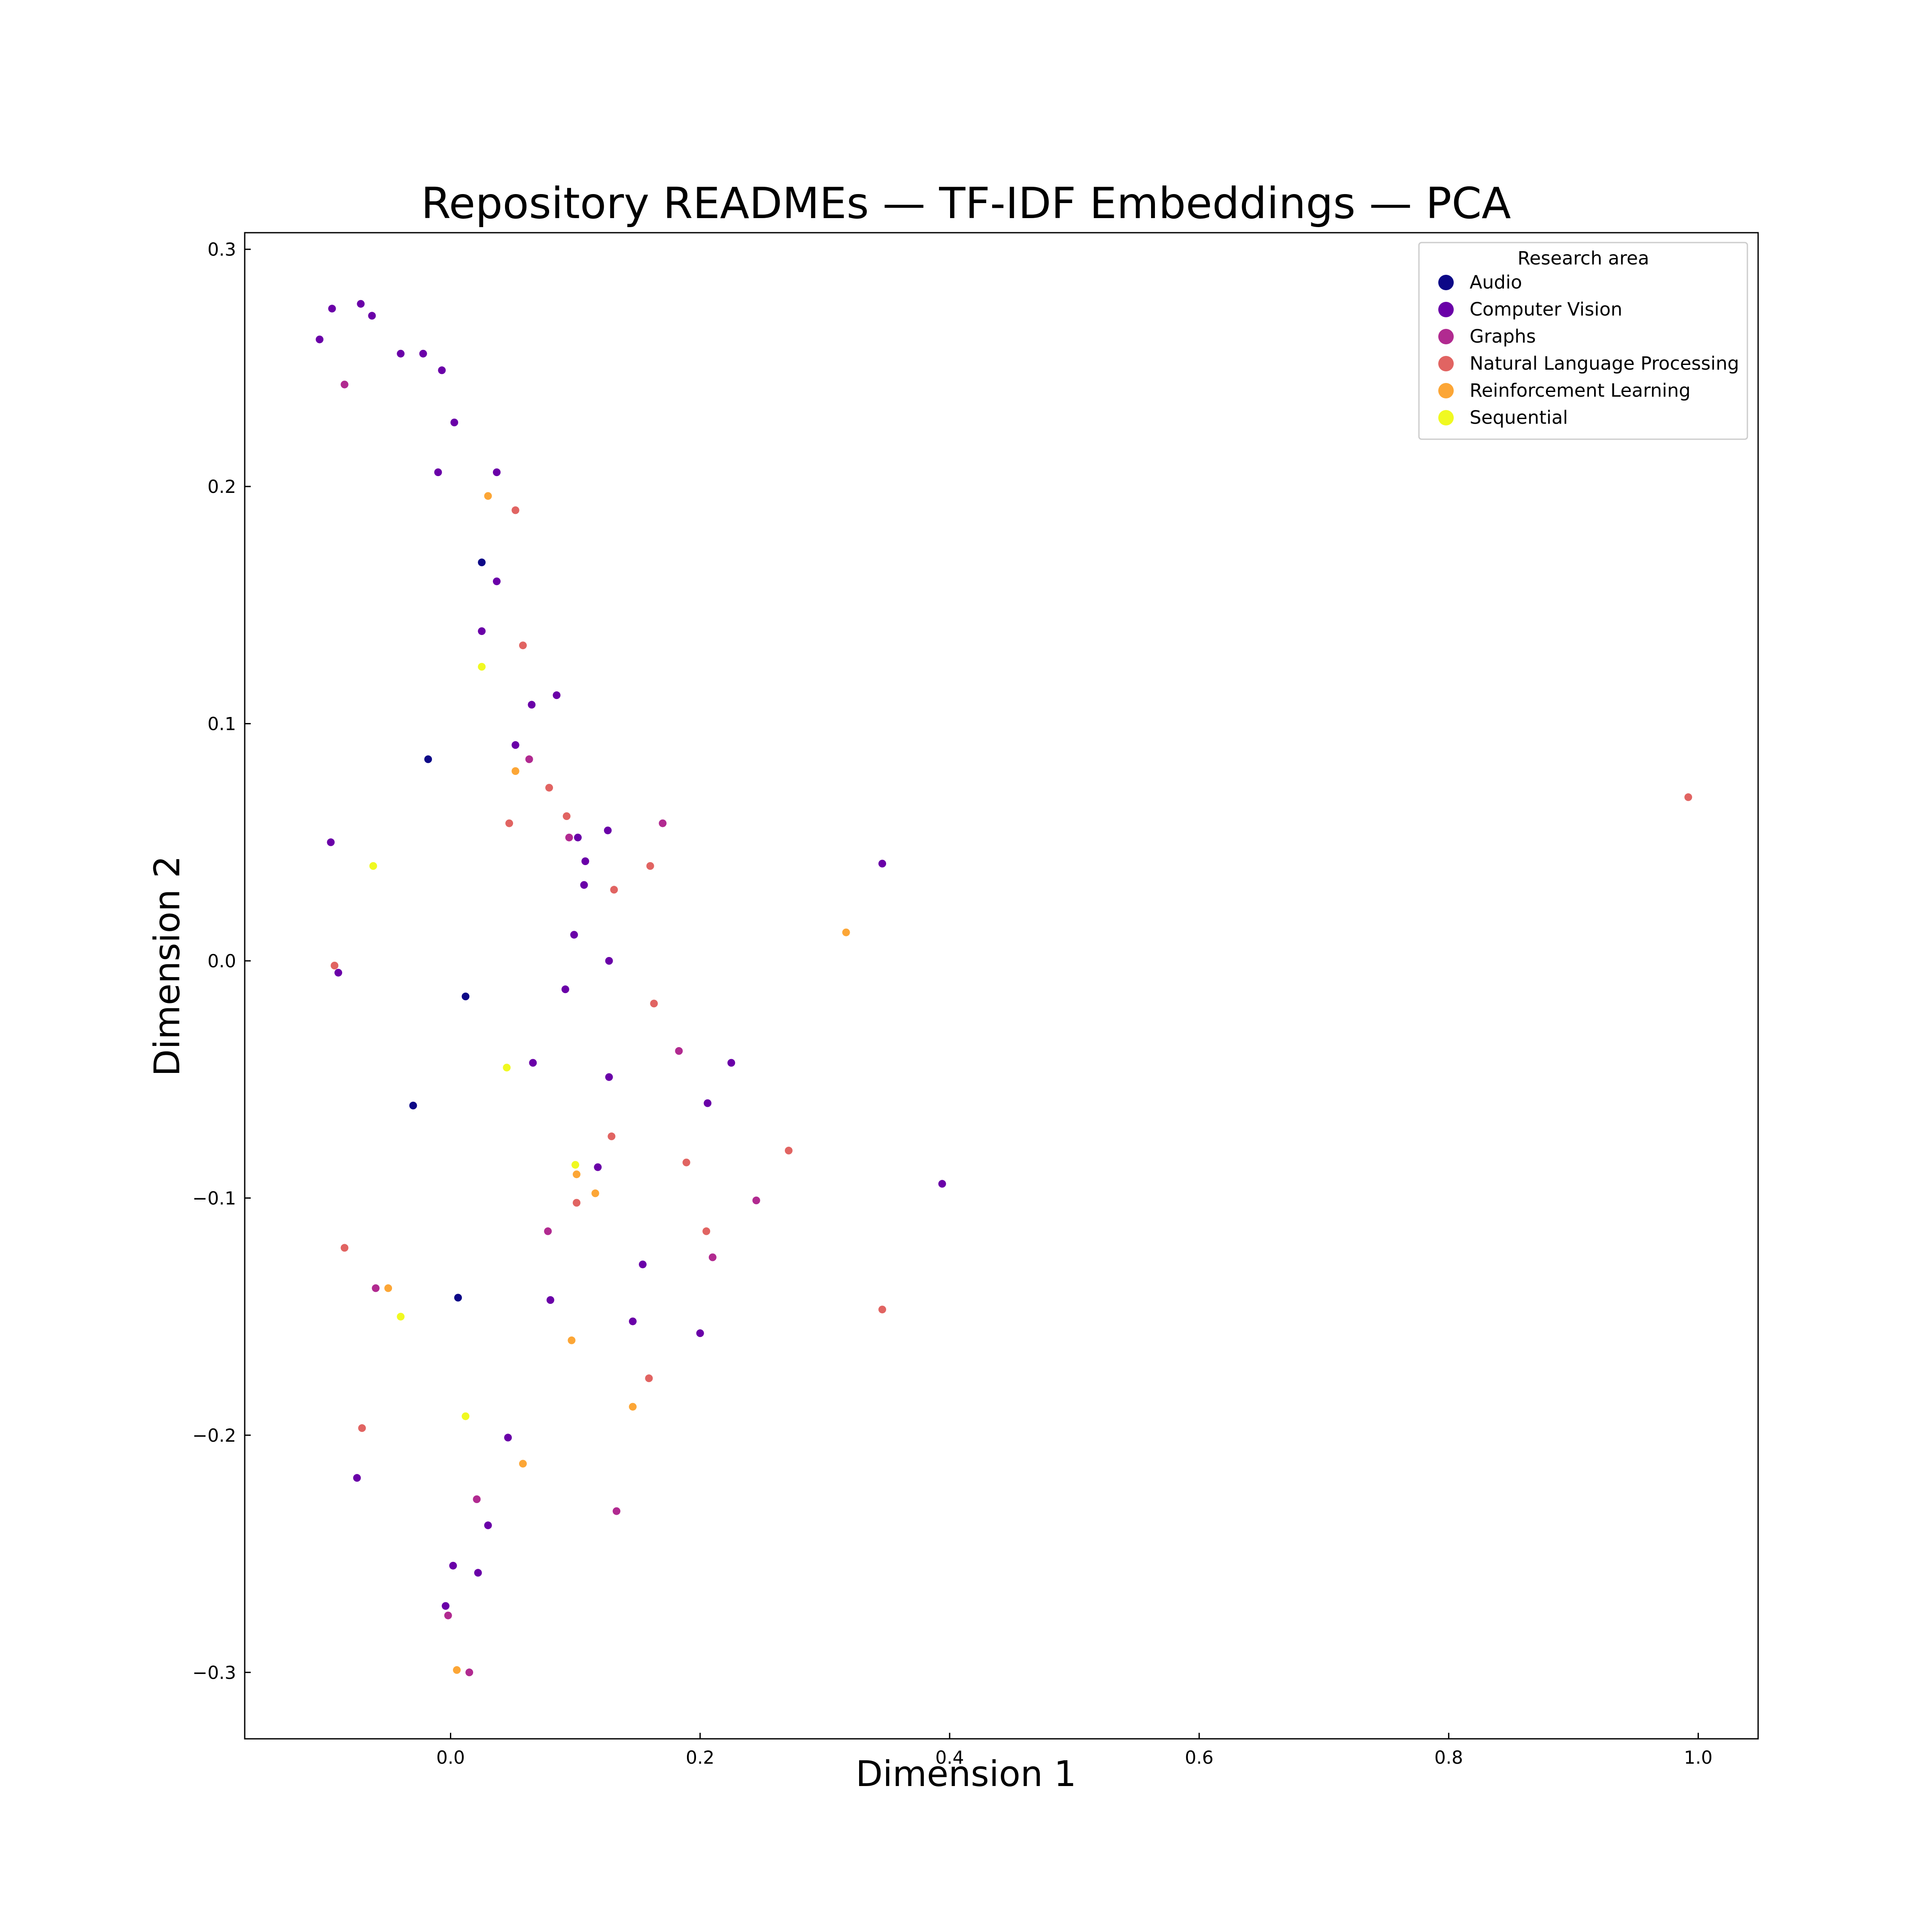 This screenshot has width=1932, height=1932. Describe the element at coordinates (1698, 1758) in the screenshot. I see `x-tick-label: 1.0` at that location.